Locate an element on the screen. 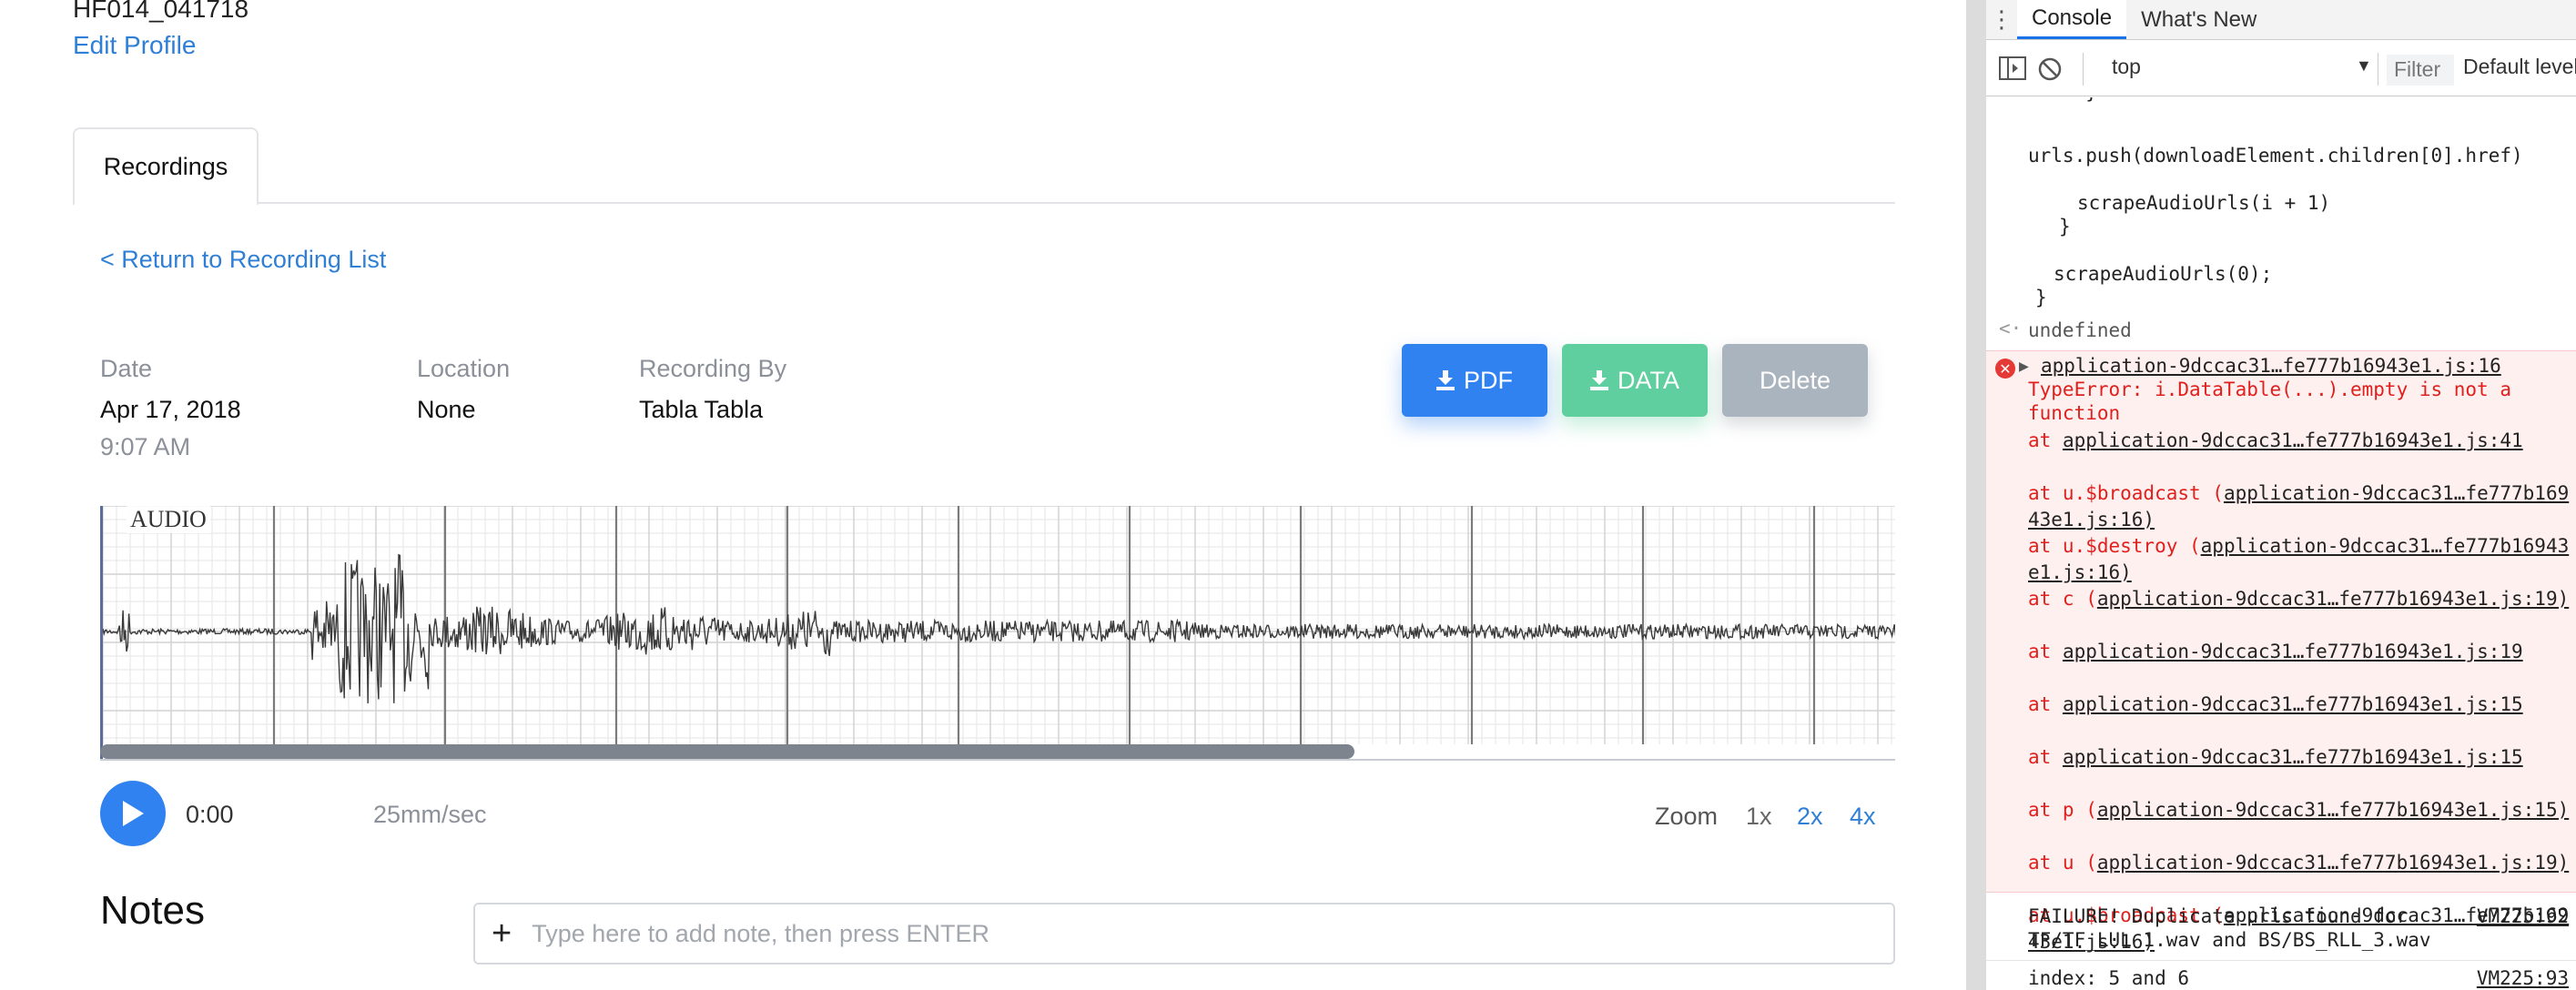 The height and width of the screenshot is (990, 2576). delete-button: Delete is located at coordinates (1795, 380).